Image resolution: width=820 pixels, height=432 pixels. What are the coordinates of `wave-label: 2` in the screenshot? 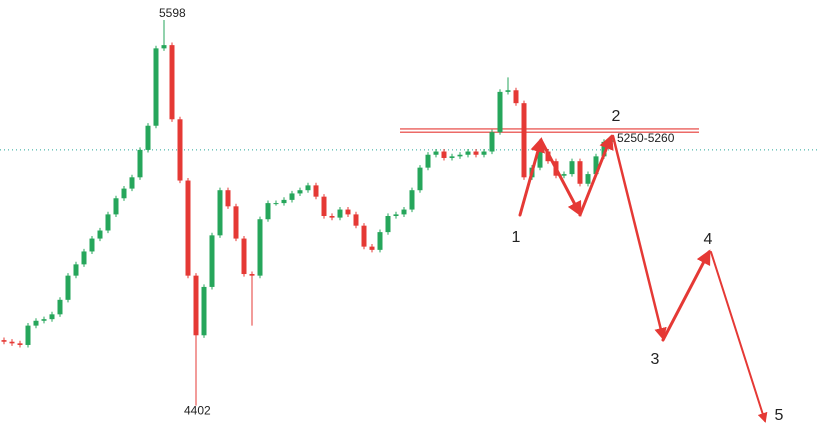 It's located at (616, 116).